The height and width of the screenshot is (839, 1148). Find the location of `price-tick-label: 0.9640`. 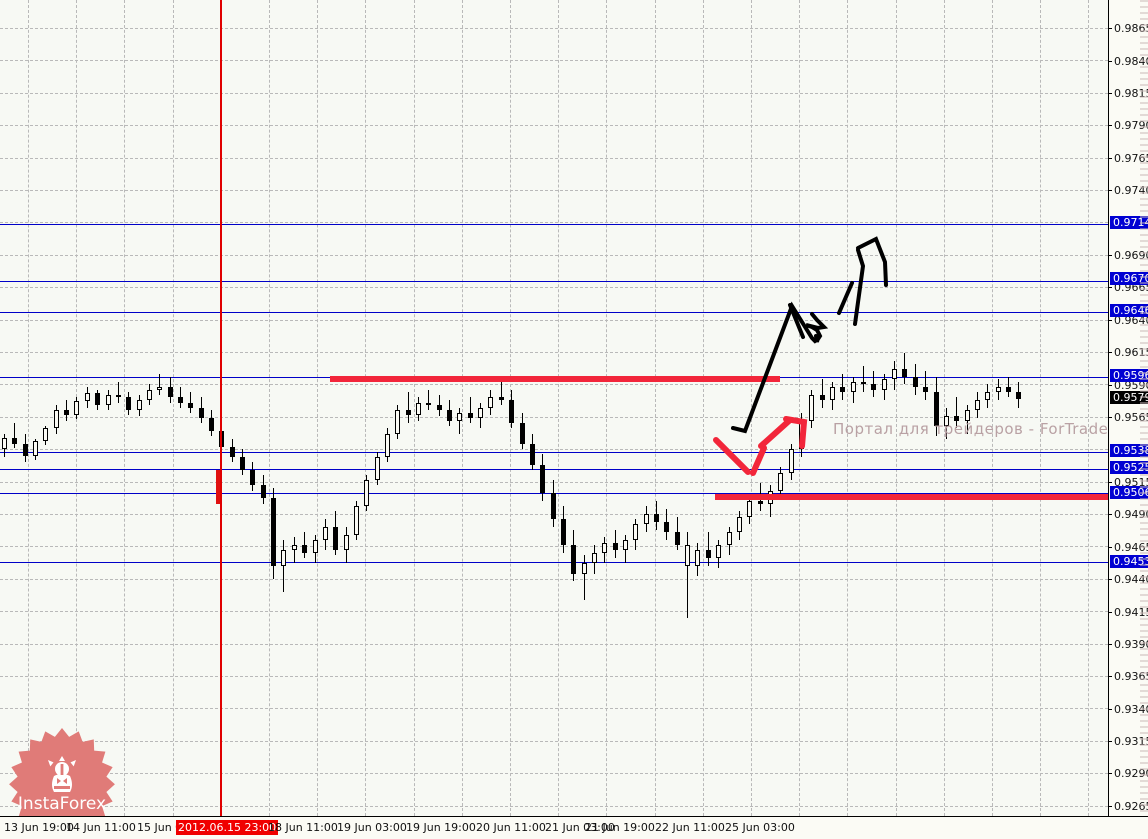

price-tick-label: 0.9640 is located at coordinates (1131, 320).